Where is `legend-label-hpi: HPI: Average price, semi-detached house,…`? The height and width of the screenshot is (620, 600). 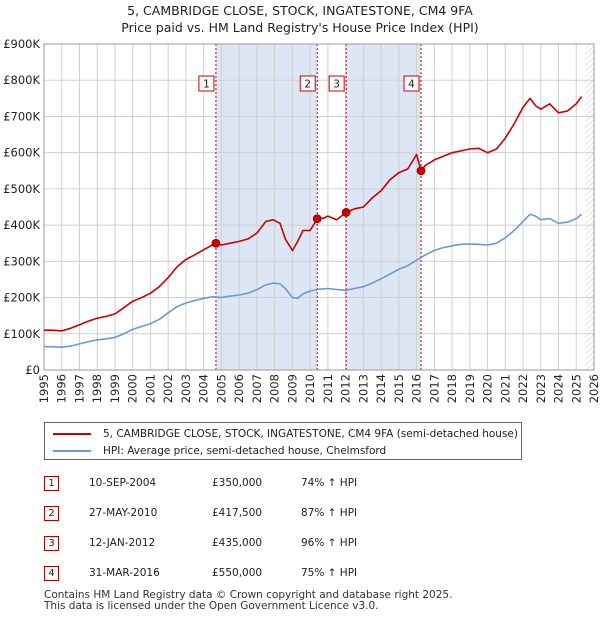
legend-label-hpi: HPI: Average price, semi-detached house,… is located at coordinates (245, 451).